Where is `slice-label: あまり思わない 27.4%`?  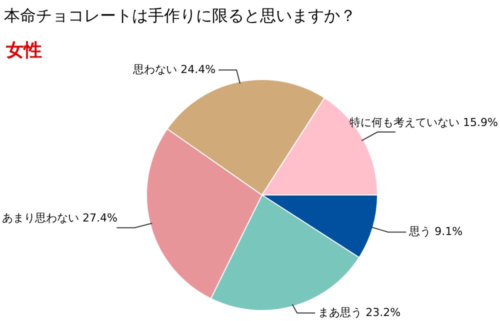
slice-label: あまり思わない 27.4% is located at coordinates (60, 218).